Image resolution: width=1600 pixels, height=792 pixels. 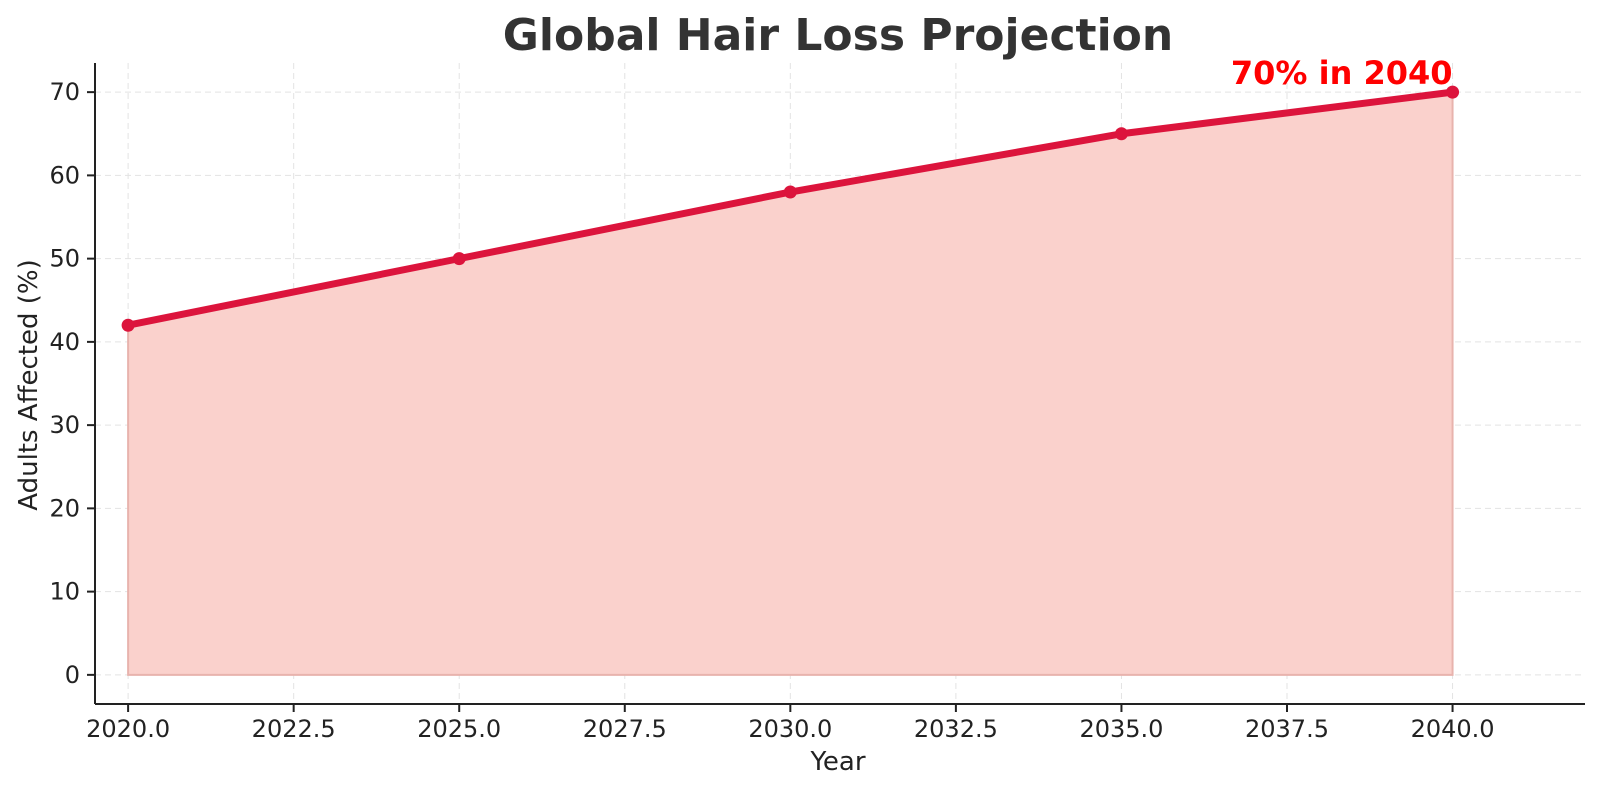 What do you see at coordinates (459, 259) in the screenshot?
I see `data-point-2025` at bounding box center [459, 259].